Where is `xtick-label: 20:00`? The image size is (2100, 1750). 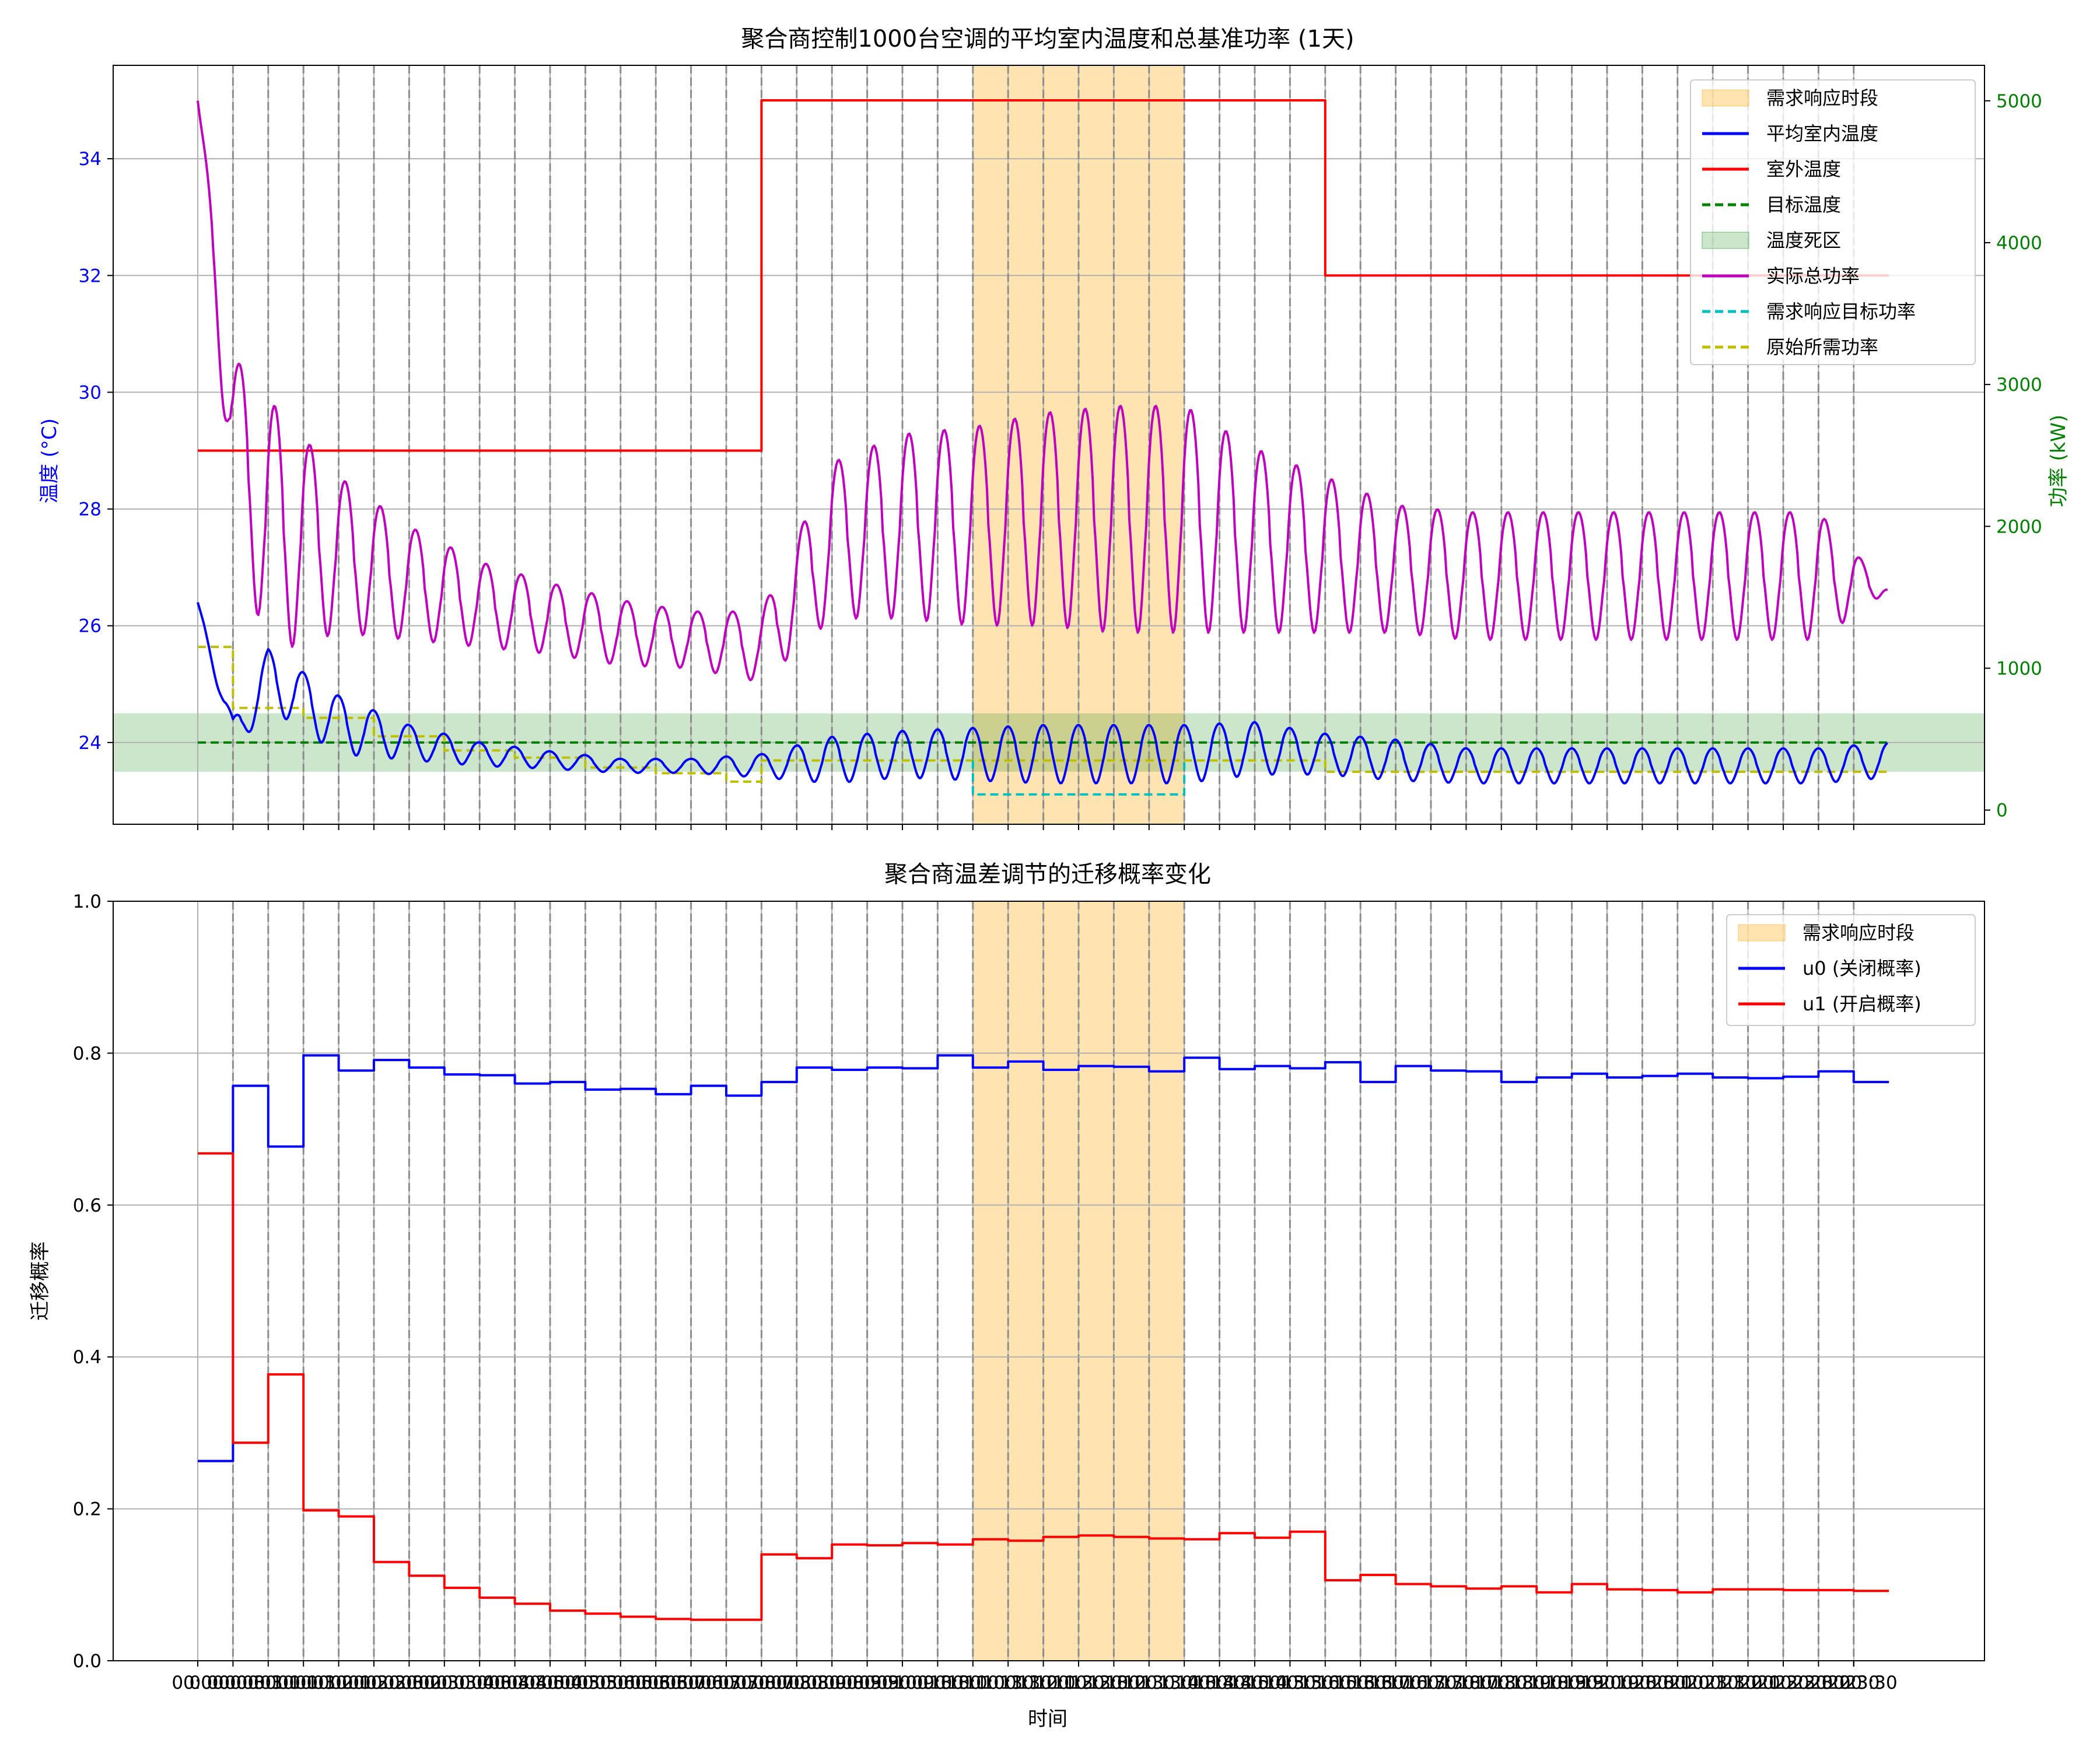
xtick-label: 20:00 is located at coordinates (1625, 1682).